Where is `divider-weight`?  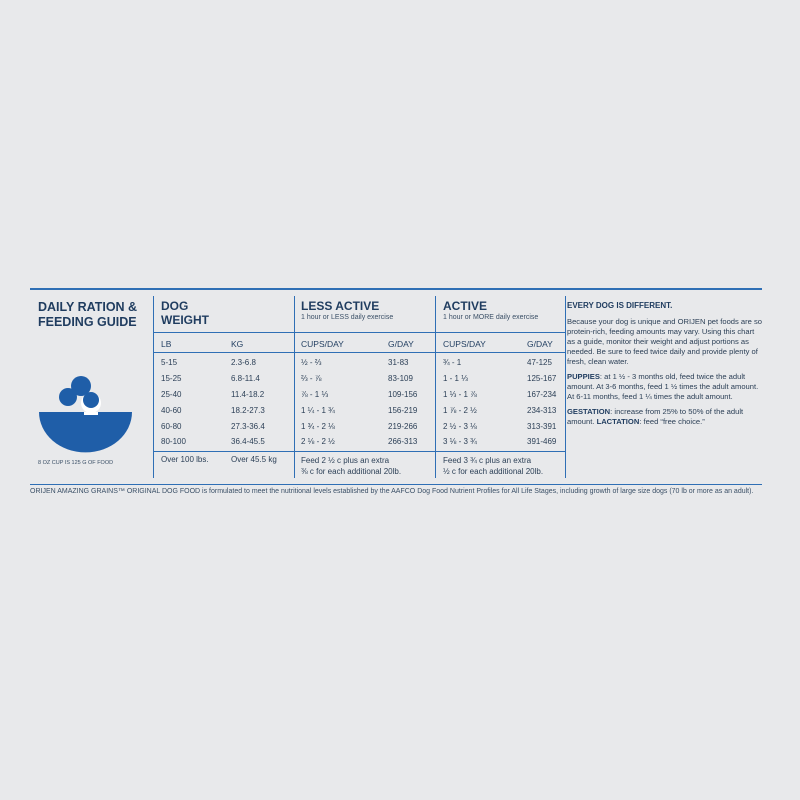
divider-weight is located at coordinates (153, 387).